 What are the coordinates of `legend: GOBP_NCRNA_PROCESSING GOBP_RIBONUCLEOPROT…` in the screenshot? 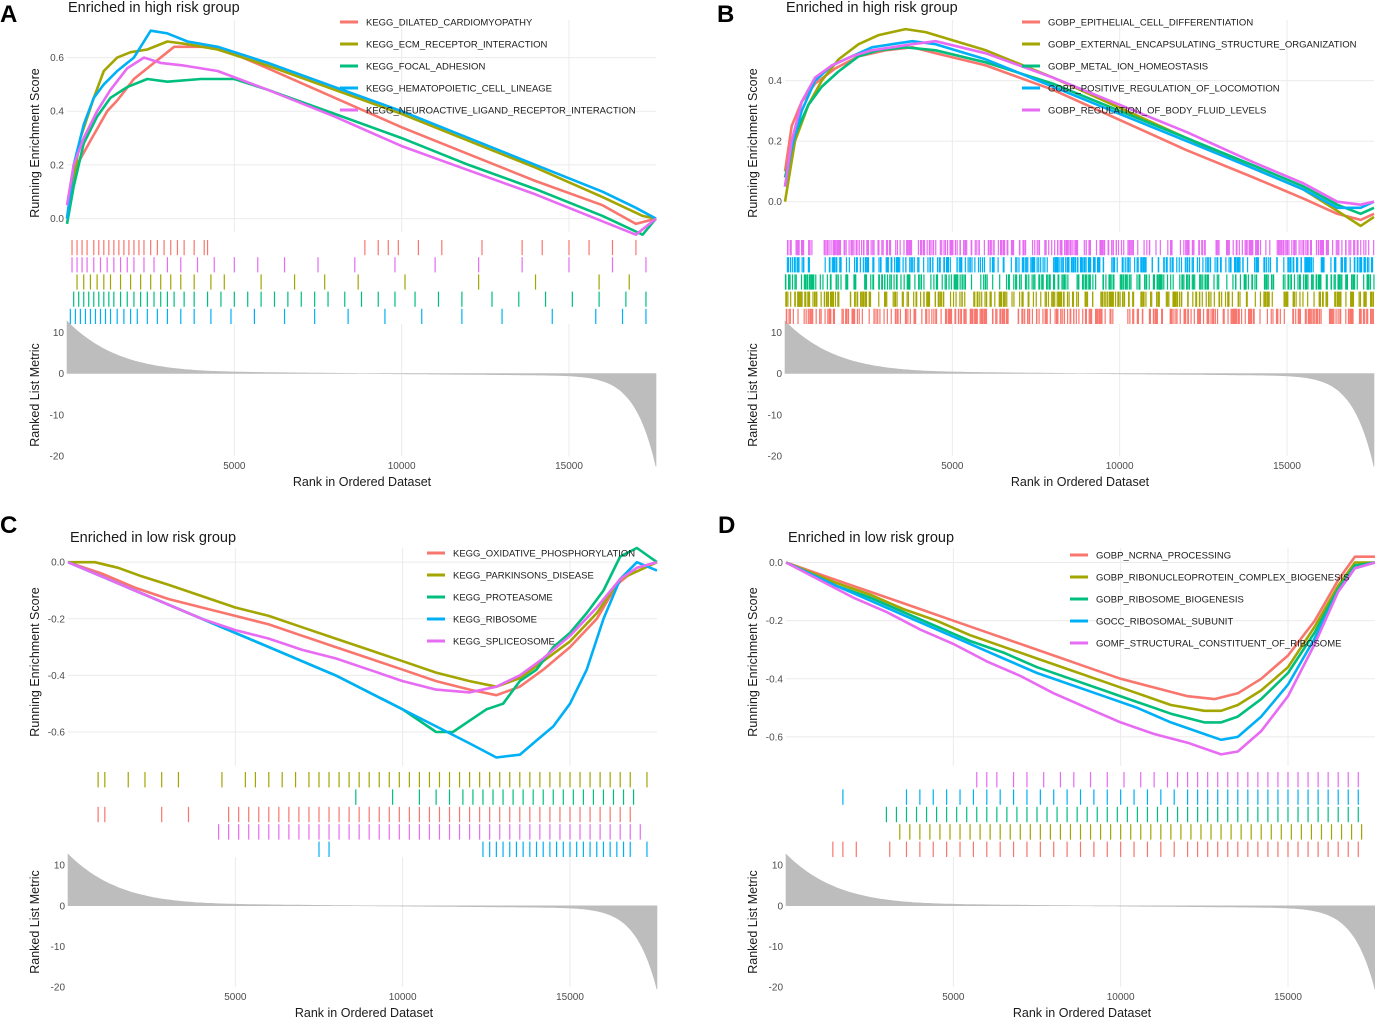 It's located at (1209, 600).